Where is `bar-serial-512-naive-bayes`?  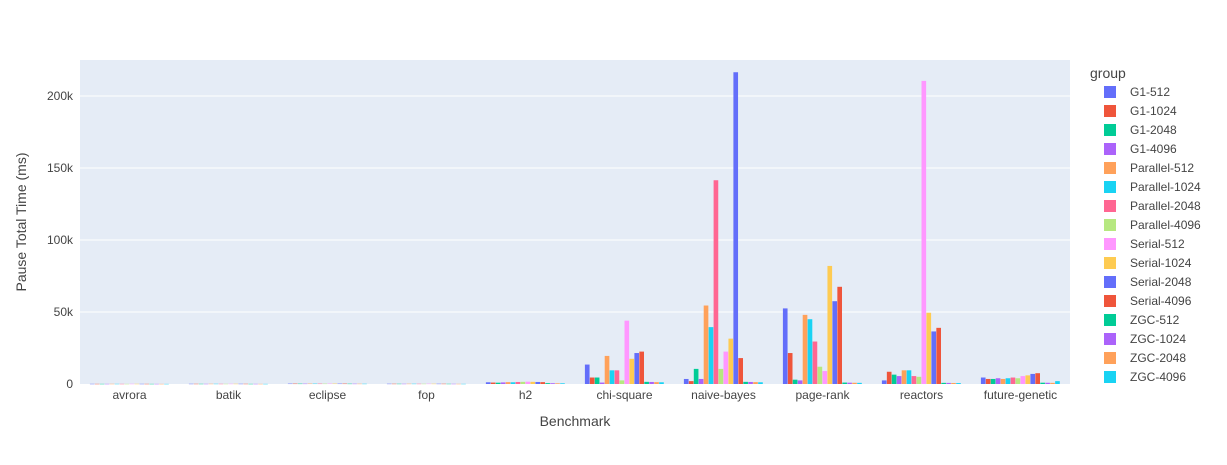
bar-serial-512-naive-bayes is located at coordinates (726, 367).